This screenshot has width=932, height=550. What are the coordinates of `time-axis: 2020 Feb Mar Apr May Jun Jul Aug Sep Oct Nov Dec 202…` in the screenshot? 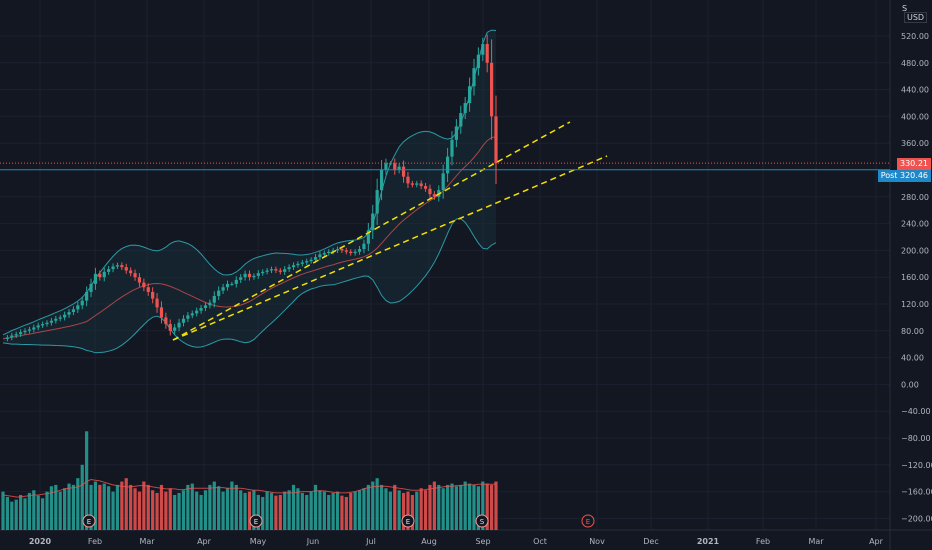 It's located at (456, 541).